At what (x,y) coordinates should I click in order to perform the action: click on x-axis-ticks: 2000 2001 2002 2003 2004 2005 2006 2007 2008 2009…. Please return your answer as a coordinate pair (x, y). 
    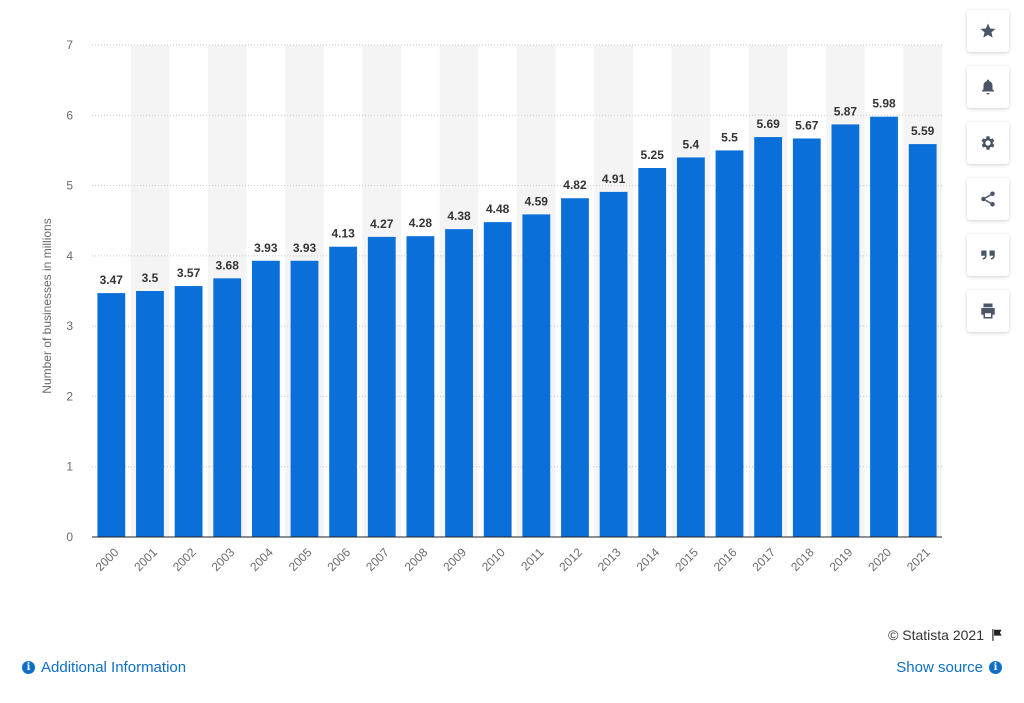
    Looking at the image, I should click on (513, 559).